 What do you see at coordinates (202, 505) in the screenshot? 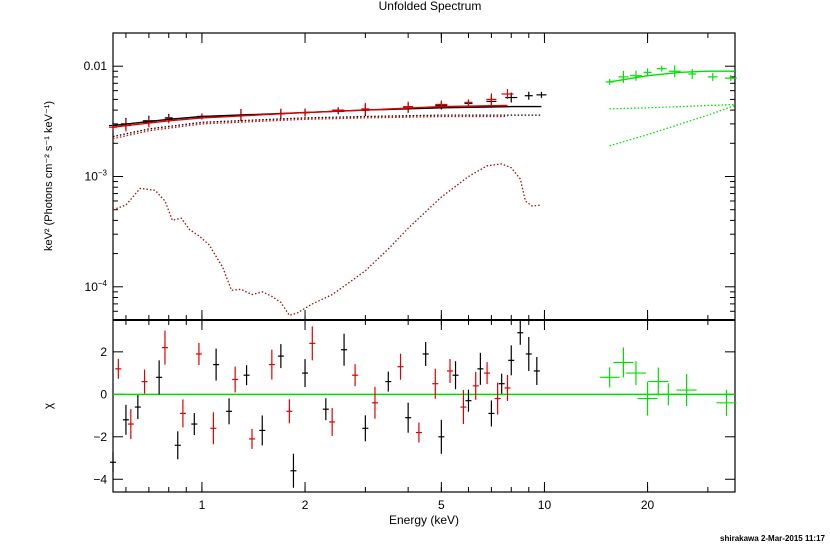
I see `x-tick-label: 1` at bounding box center [202, 505].